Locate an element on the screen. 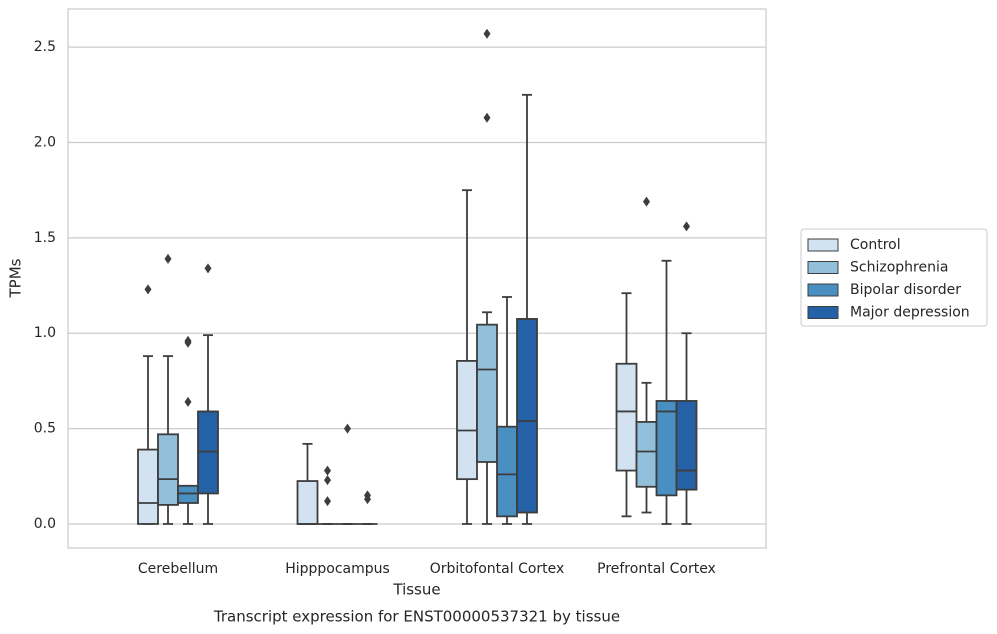  y-tick-label: 2.5 is located at coordinates (45, 47).